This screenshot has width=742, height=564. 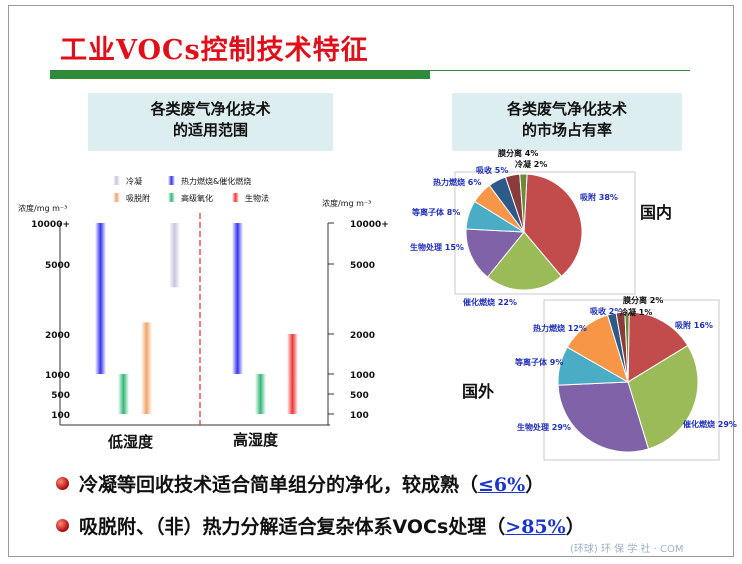 What do you see at coordinates (292, 527) in the screenshot?
I see `bullet-2-text: 吸脱附、（非）热力分解适合复杂体系VOCs处理（` at bounding box center [292, 527].